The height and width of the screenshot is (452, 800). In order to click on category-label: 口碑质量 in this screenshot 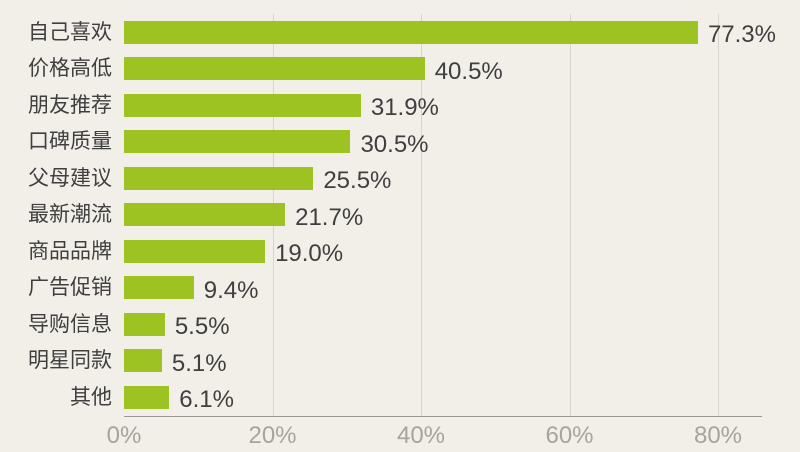, I will do `click(70, 142)`.